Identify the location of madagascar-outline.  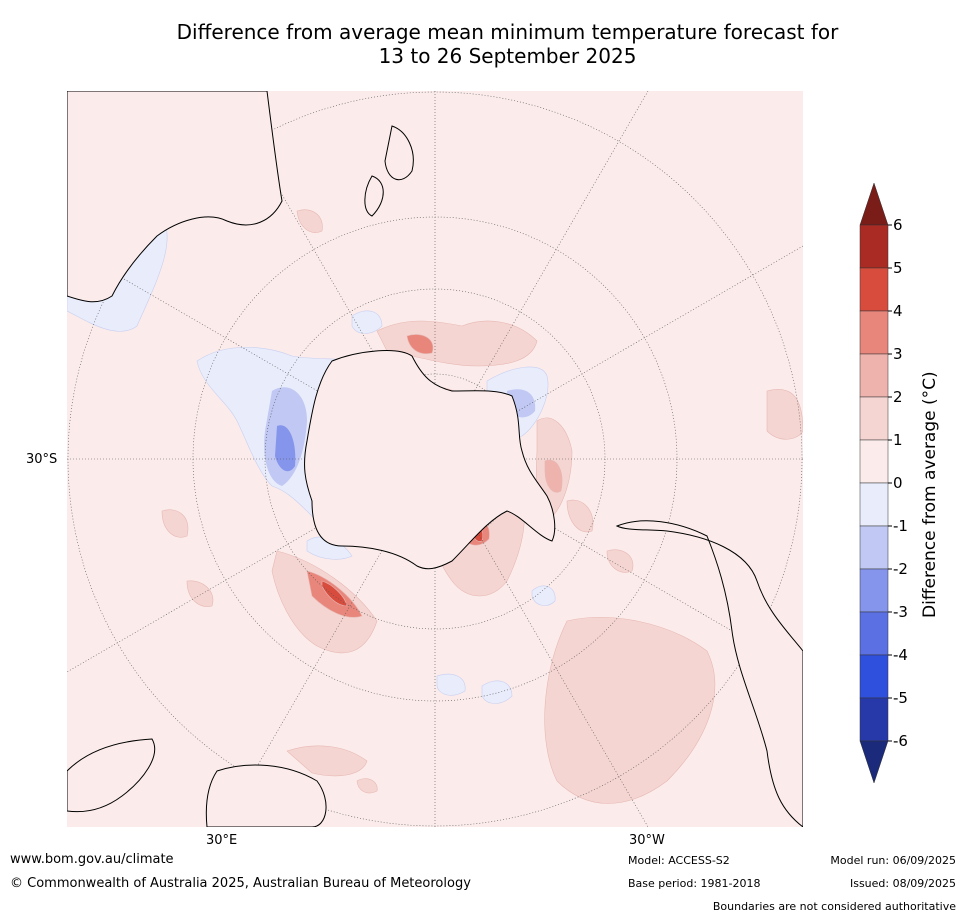
(266, 795).